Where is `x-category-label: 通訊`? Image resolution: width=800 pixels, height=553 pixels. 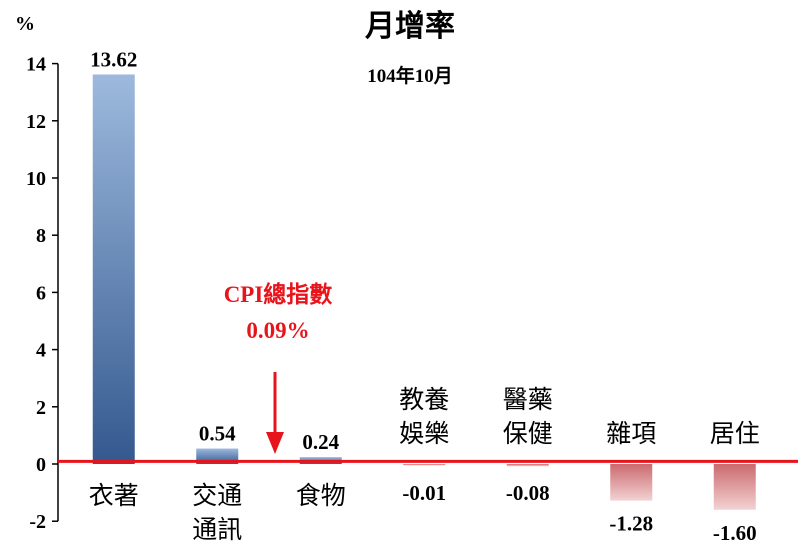
x-category-label: 通訊 is located at coordinates (217, 529).